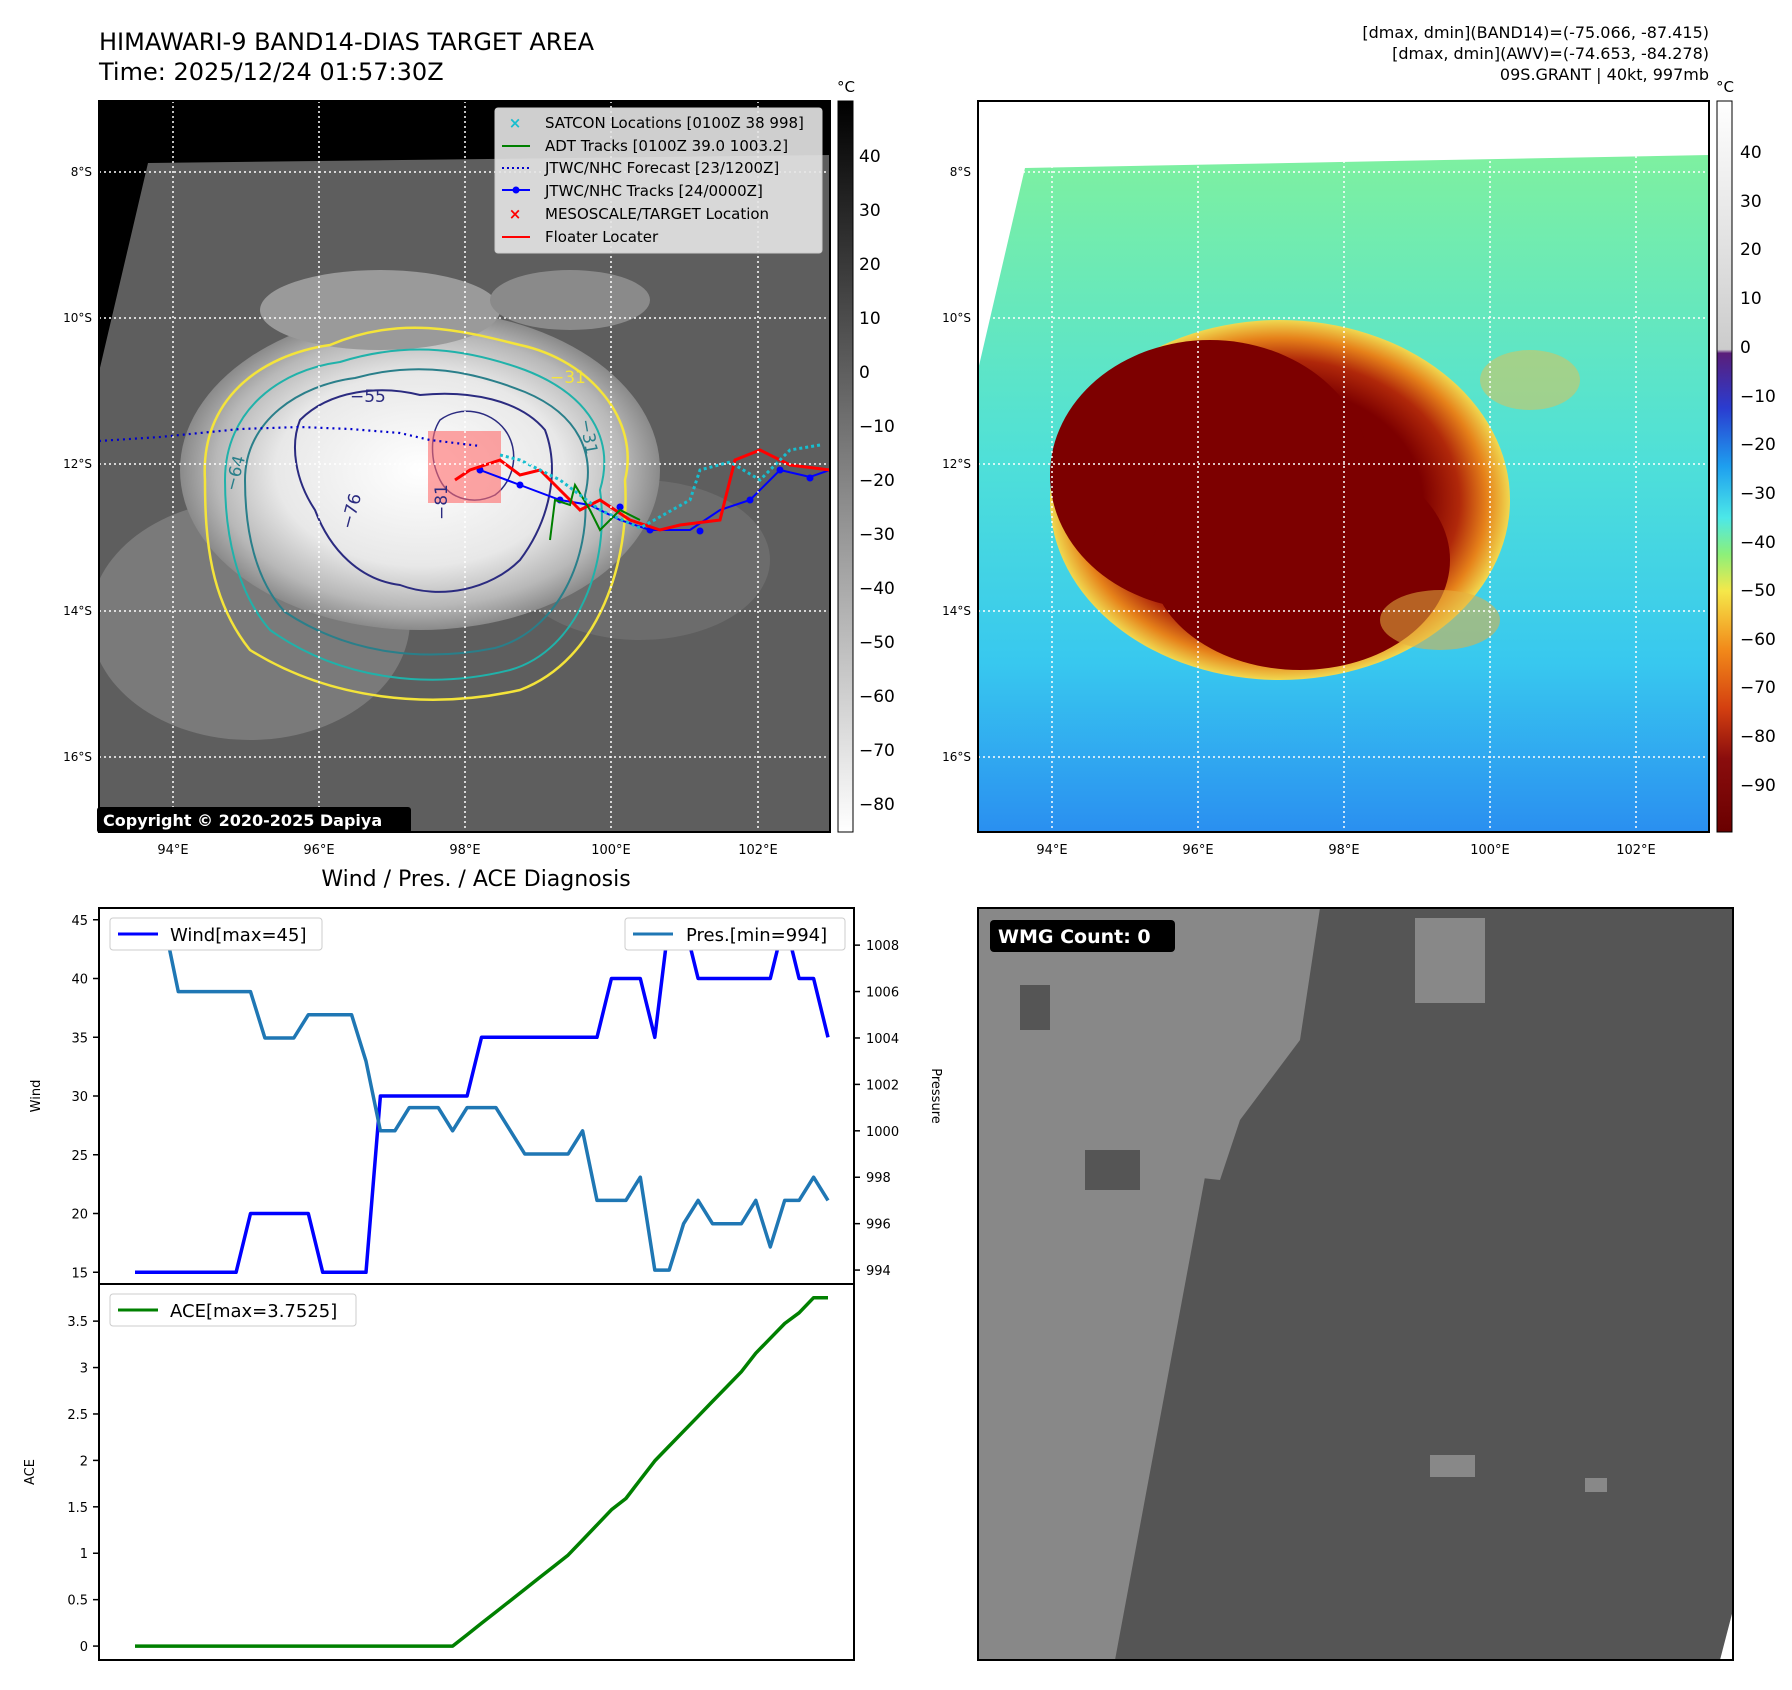 Image resolution: width=1792 pixels, height=1690 pixels. What do you see at coordinates (271, 72) in the screenshot?
I see `figure-time: Time: 2025/12/24 01:57:30Z` at bounding box center [271, 72].